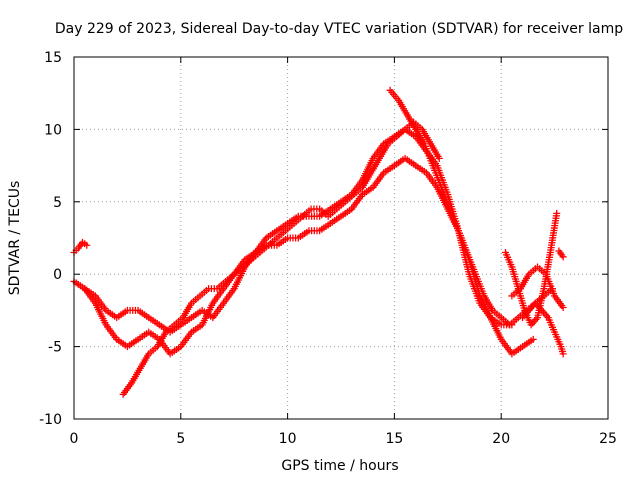 This screenshot has width=640, height=480. Describe the element at coordinates (180, 439) in the screenshot. I see `x-tick-label: 5` at that location.